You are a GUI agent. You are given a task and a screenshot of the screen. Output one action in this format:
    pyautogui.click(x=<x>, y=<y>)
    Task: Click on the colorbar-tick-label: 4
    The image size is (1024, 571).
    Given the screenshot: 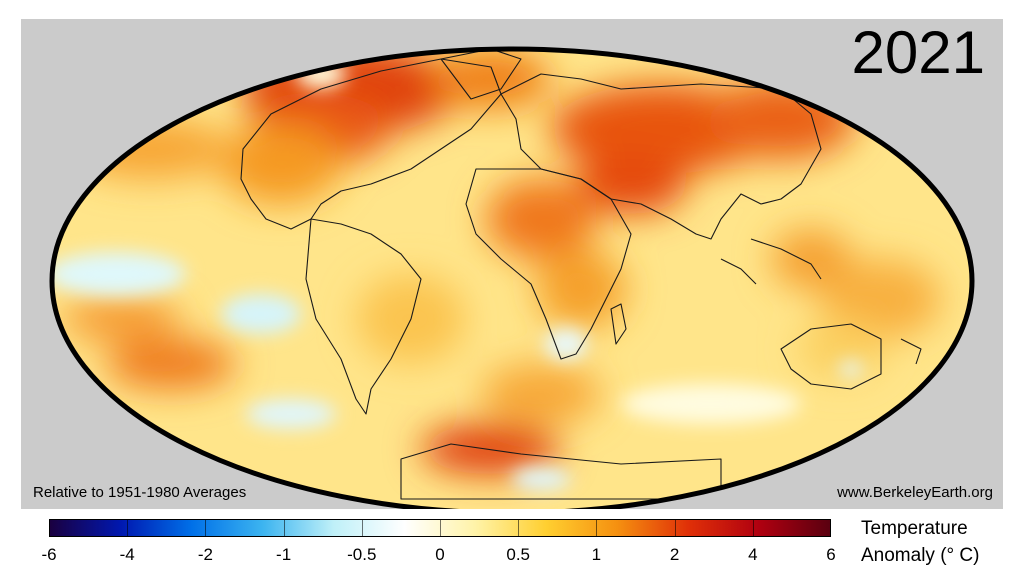 What is the action you would take?
    pyautogui.click(x=753, y=554)
    